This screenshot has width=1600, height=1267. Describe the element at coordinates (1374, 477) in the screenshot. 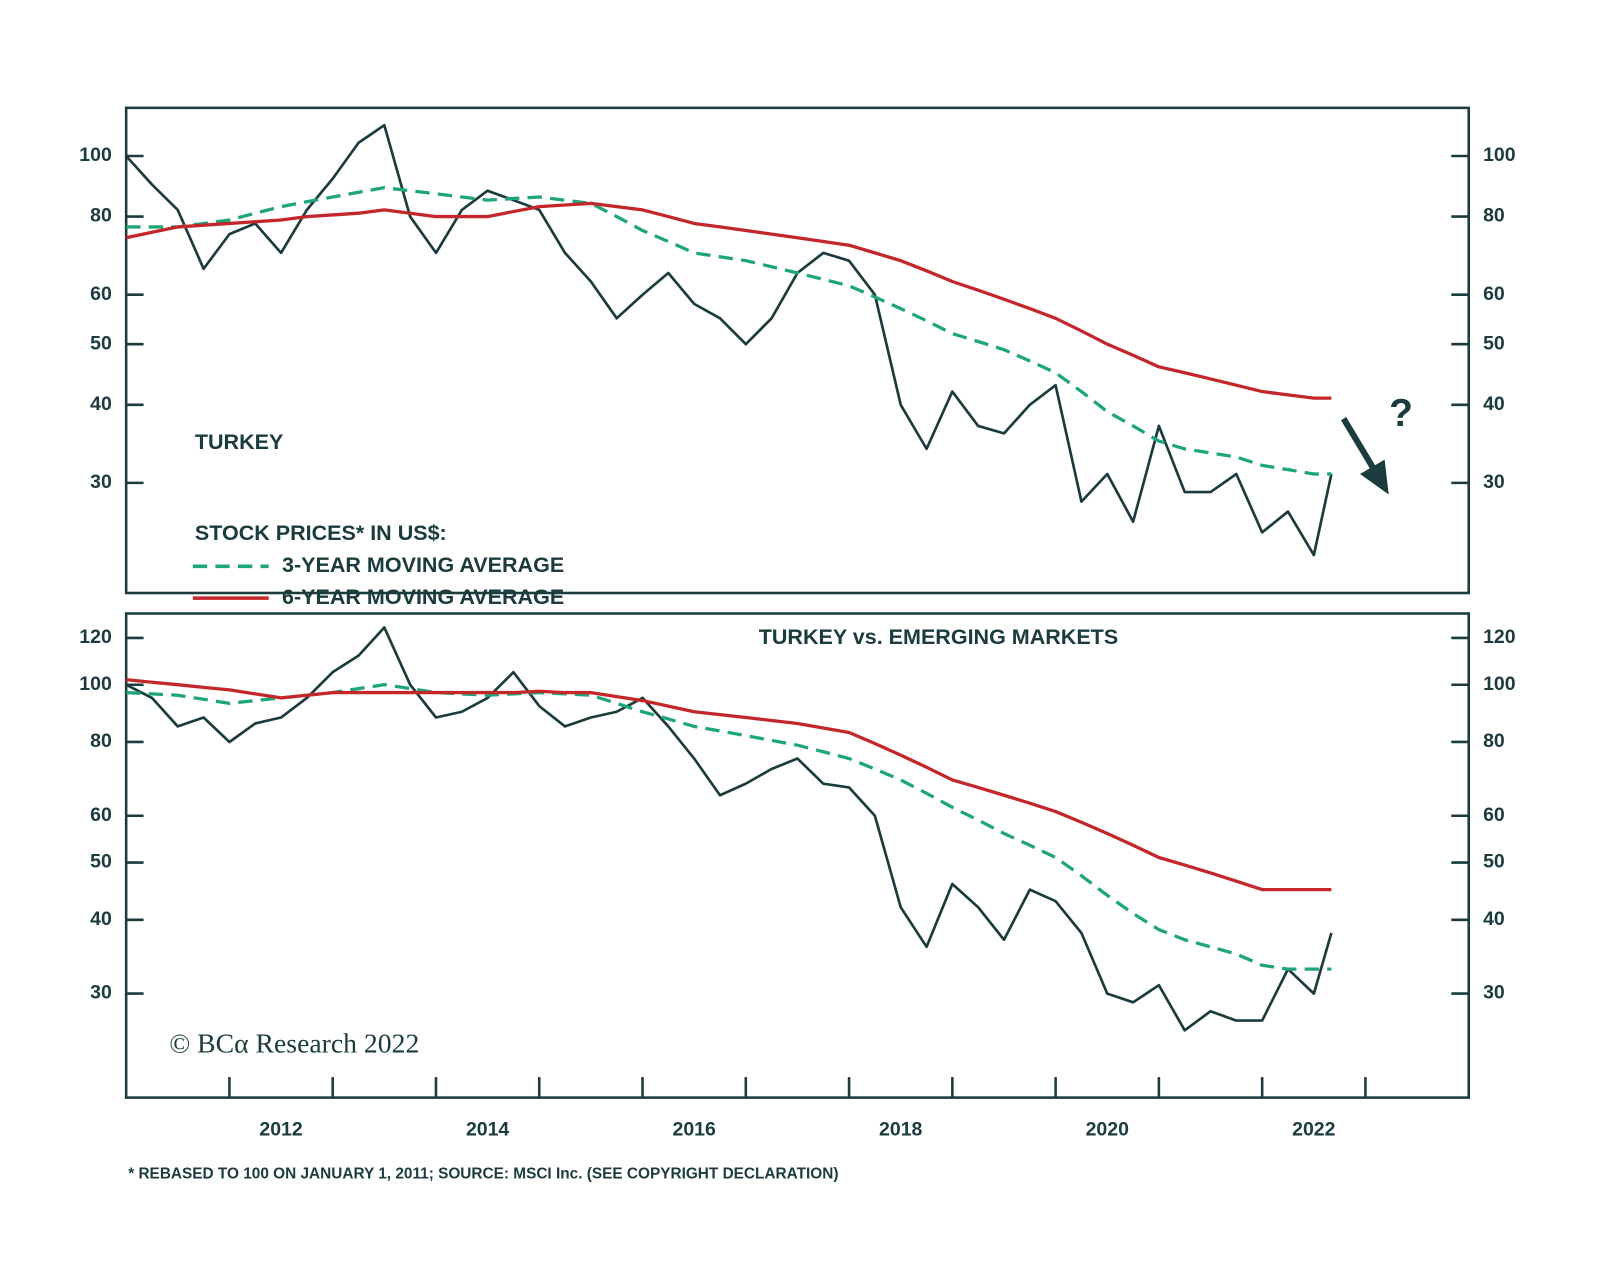

I see `arrow-head` at that location.